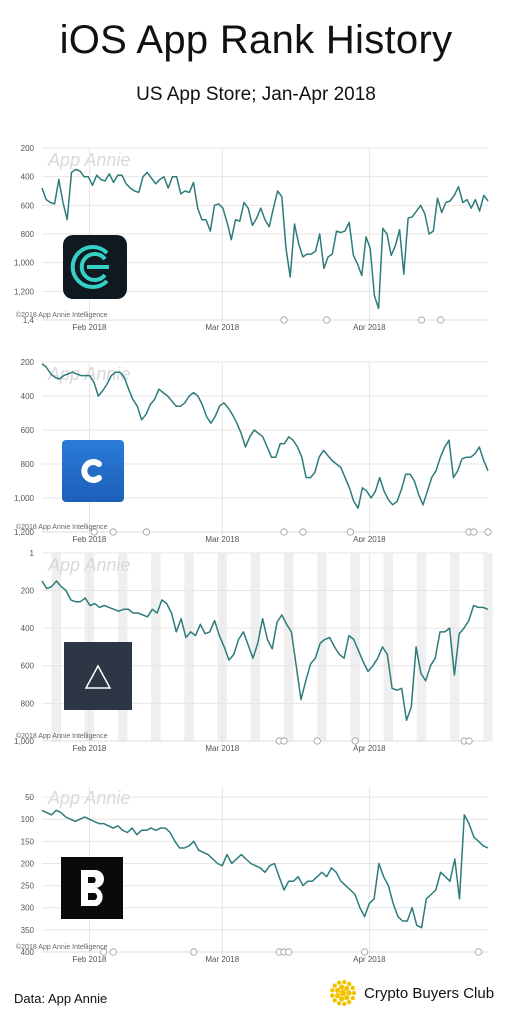  What do you see at coordinates (61, 998) in the screenshot?
I see `data-source: Data: App Annie` at bounding box center [61, 998].